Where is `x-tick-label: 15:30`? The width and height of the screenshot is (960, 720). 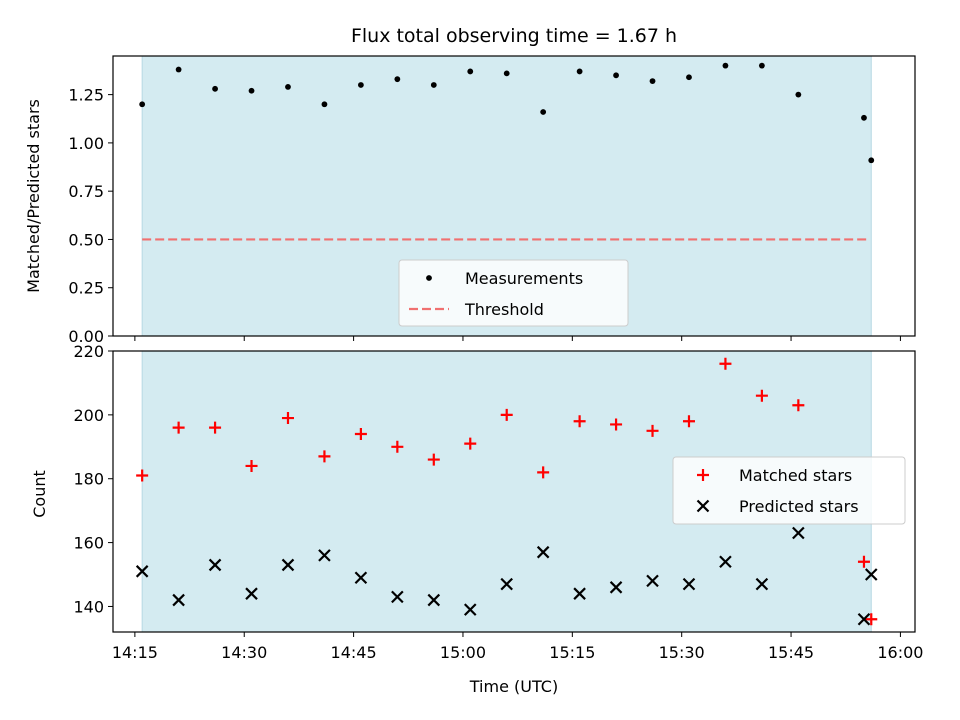 x-tick-label: 15:30 is located at coordinates (682, 652).